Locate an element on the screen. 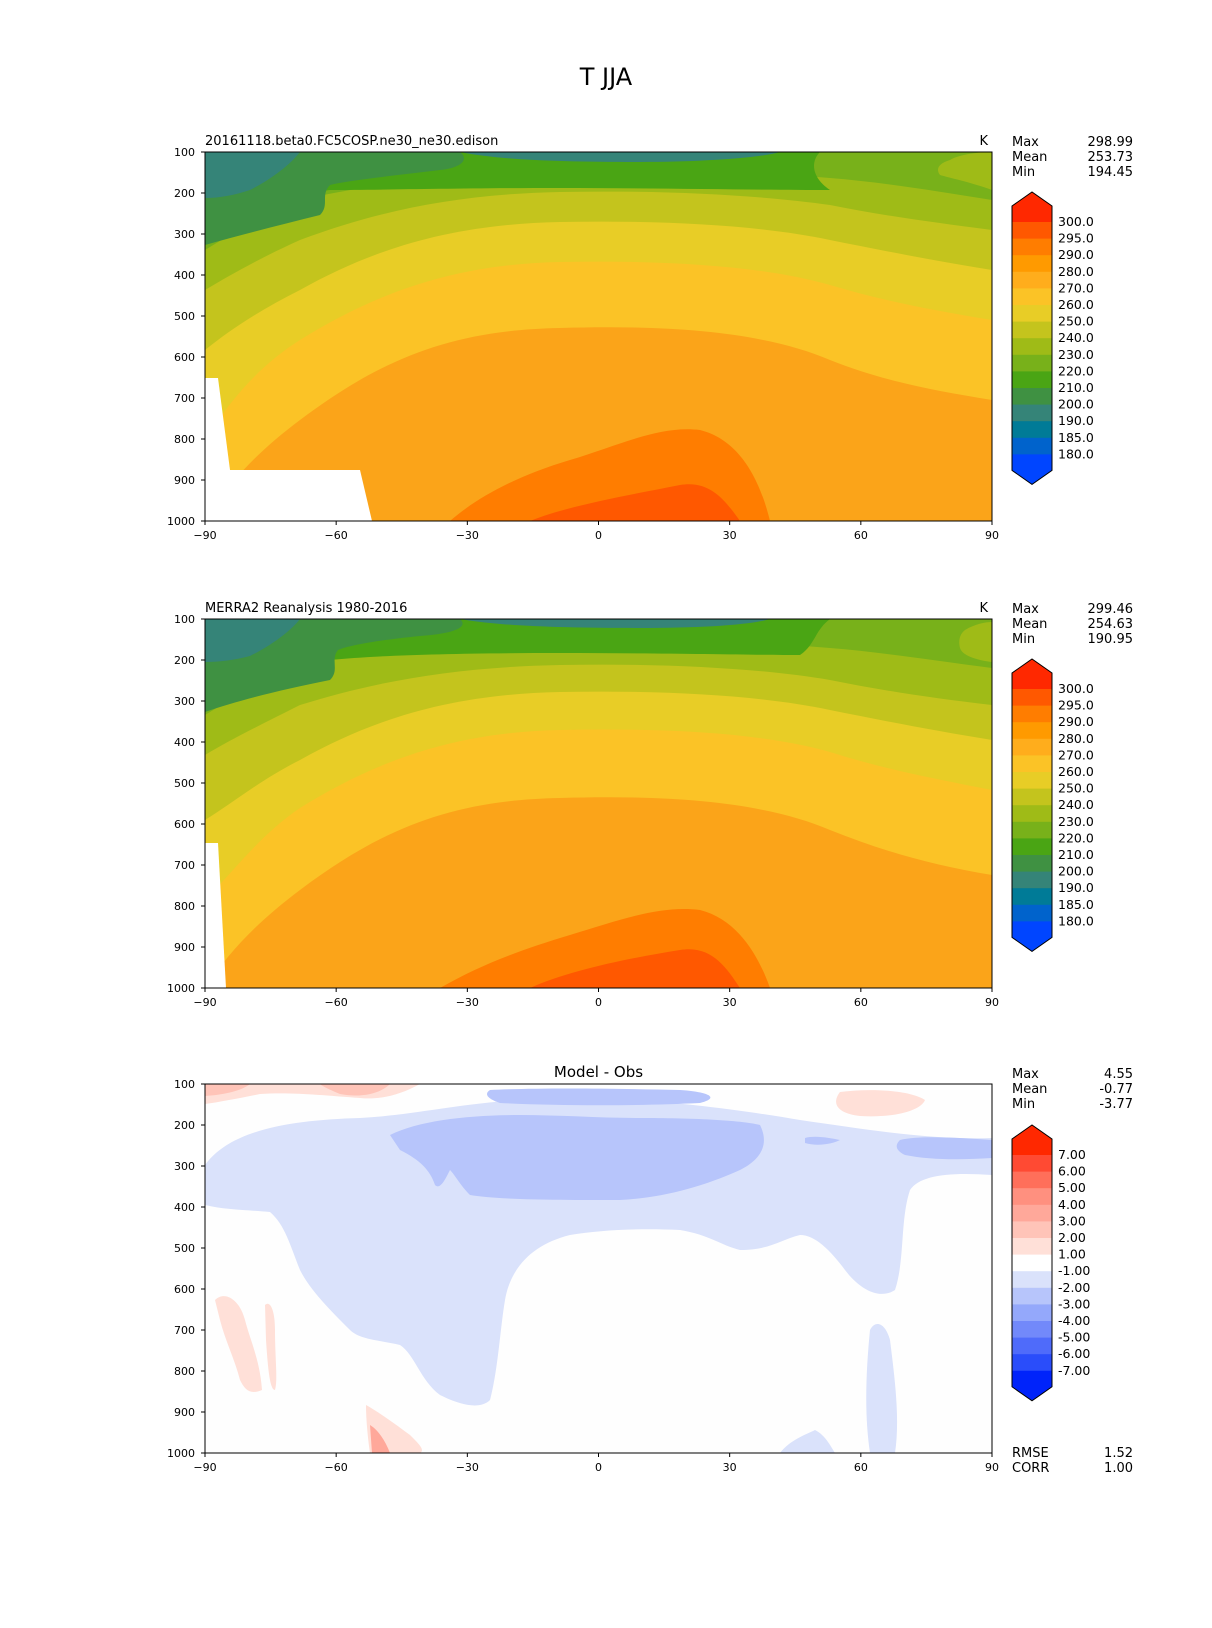 The image size is (1212, 1628). x-tick-label: −30 is located at coordinates (467, 1002).